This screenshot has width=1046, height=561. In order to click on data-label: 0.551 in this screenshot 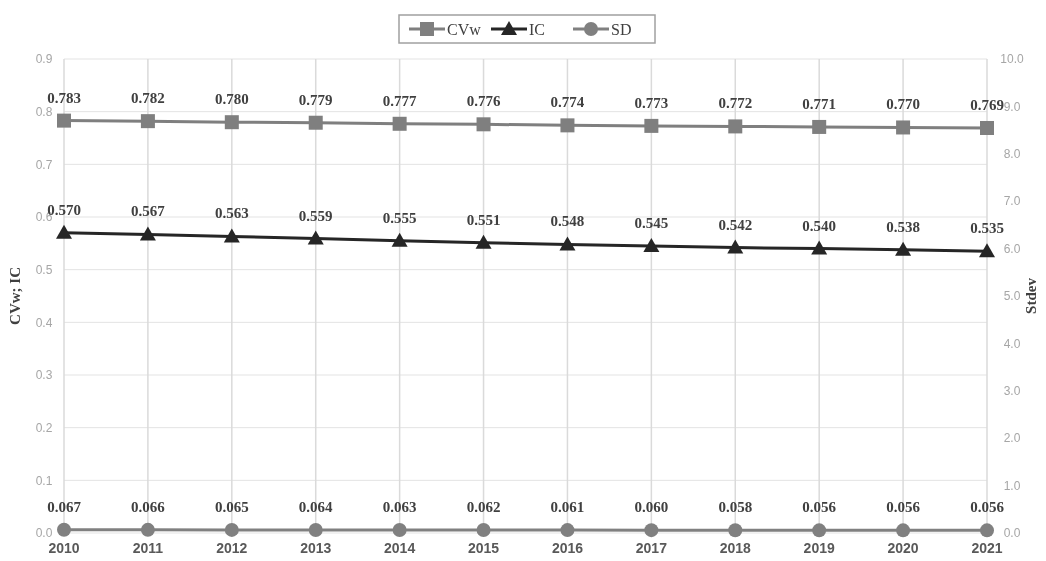, I will do `click(483, 219)`.